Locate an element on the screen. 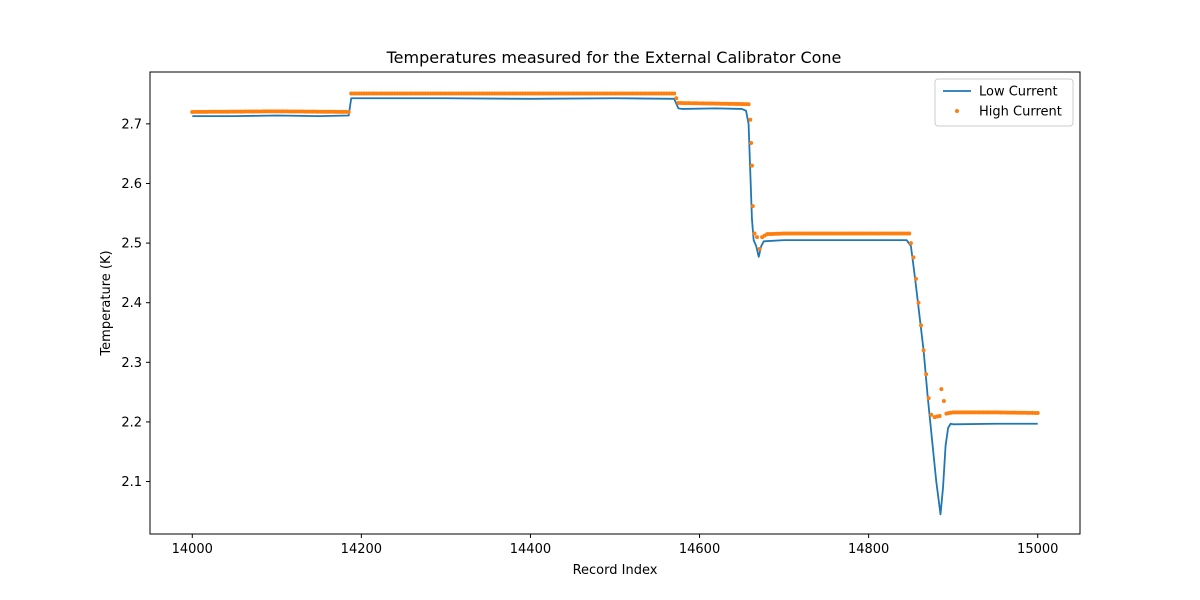 This screenshot has width=1200, height=600. legend-swatch-marker is located at coordinates (957, 111).